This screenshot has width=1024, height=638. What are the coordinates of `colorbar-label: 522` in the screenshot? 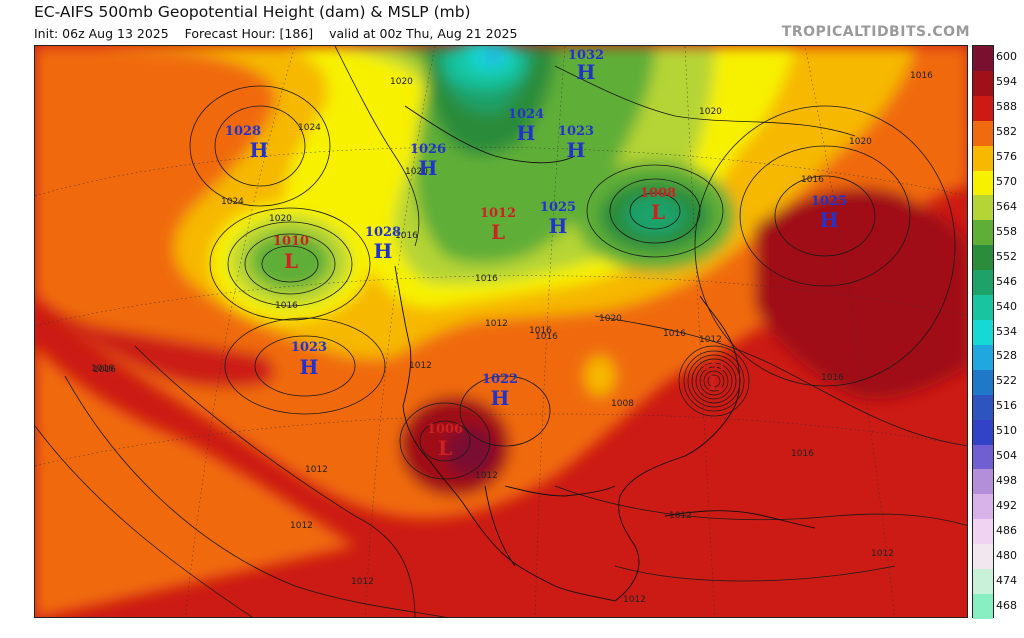 It's located at (1006, 381).